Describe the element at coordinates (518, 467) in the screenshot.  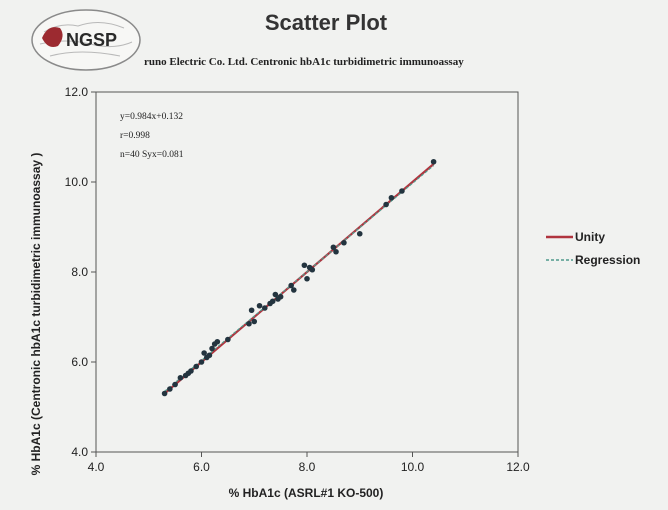
I see `x-tick-label: 12.0` at that location.